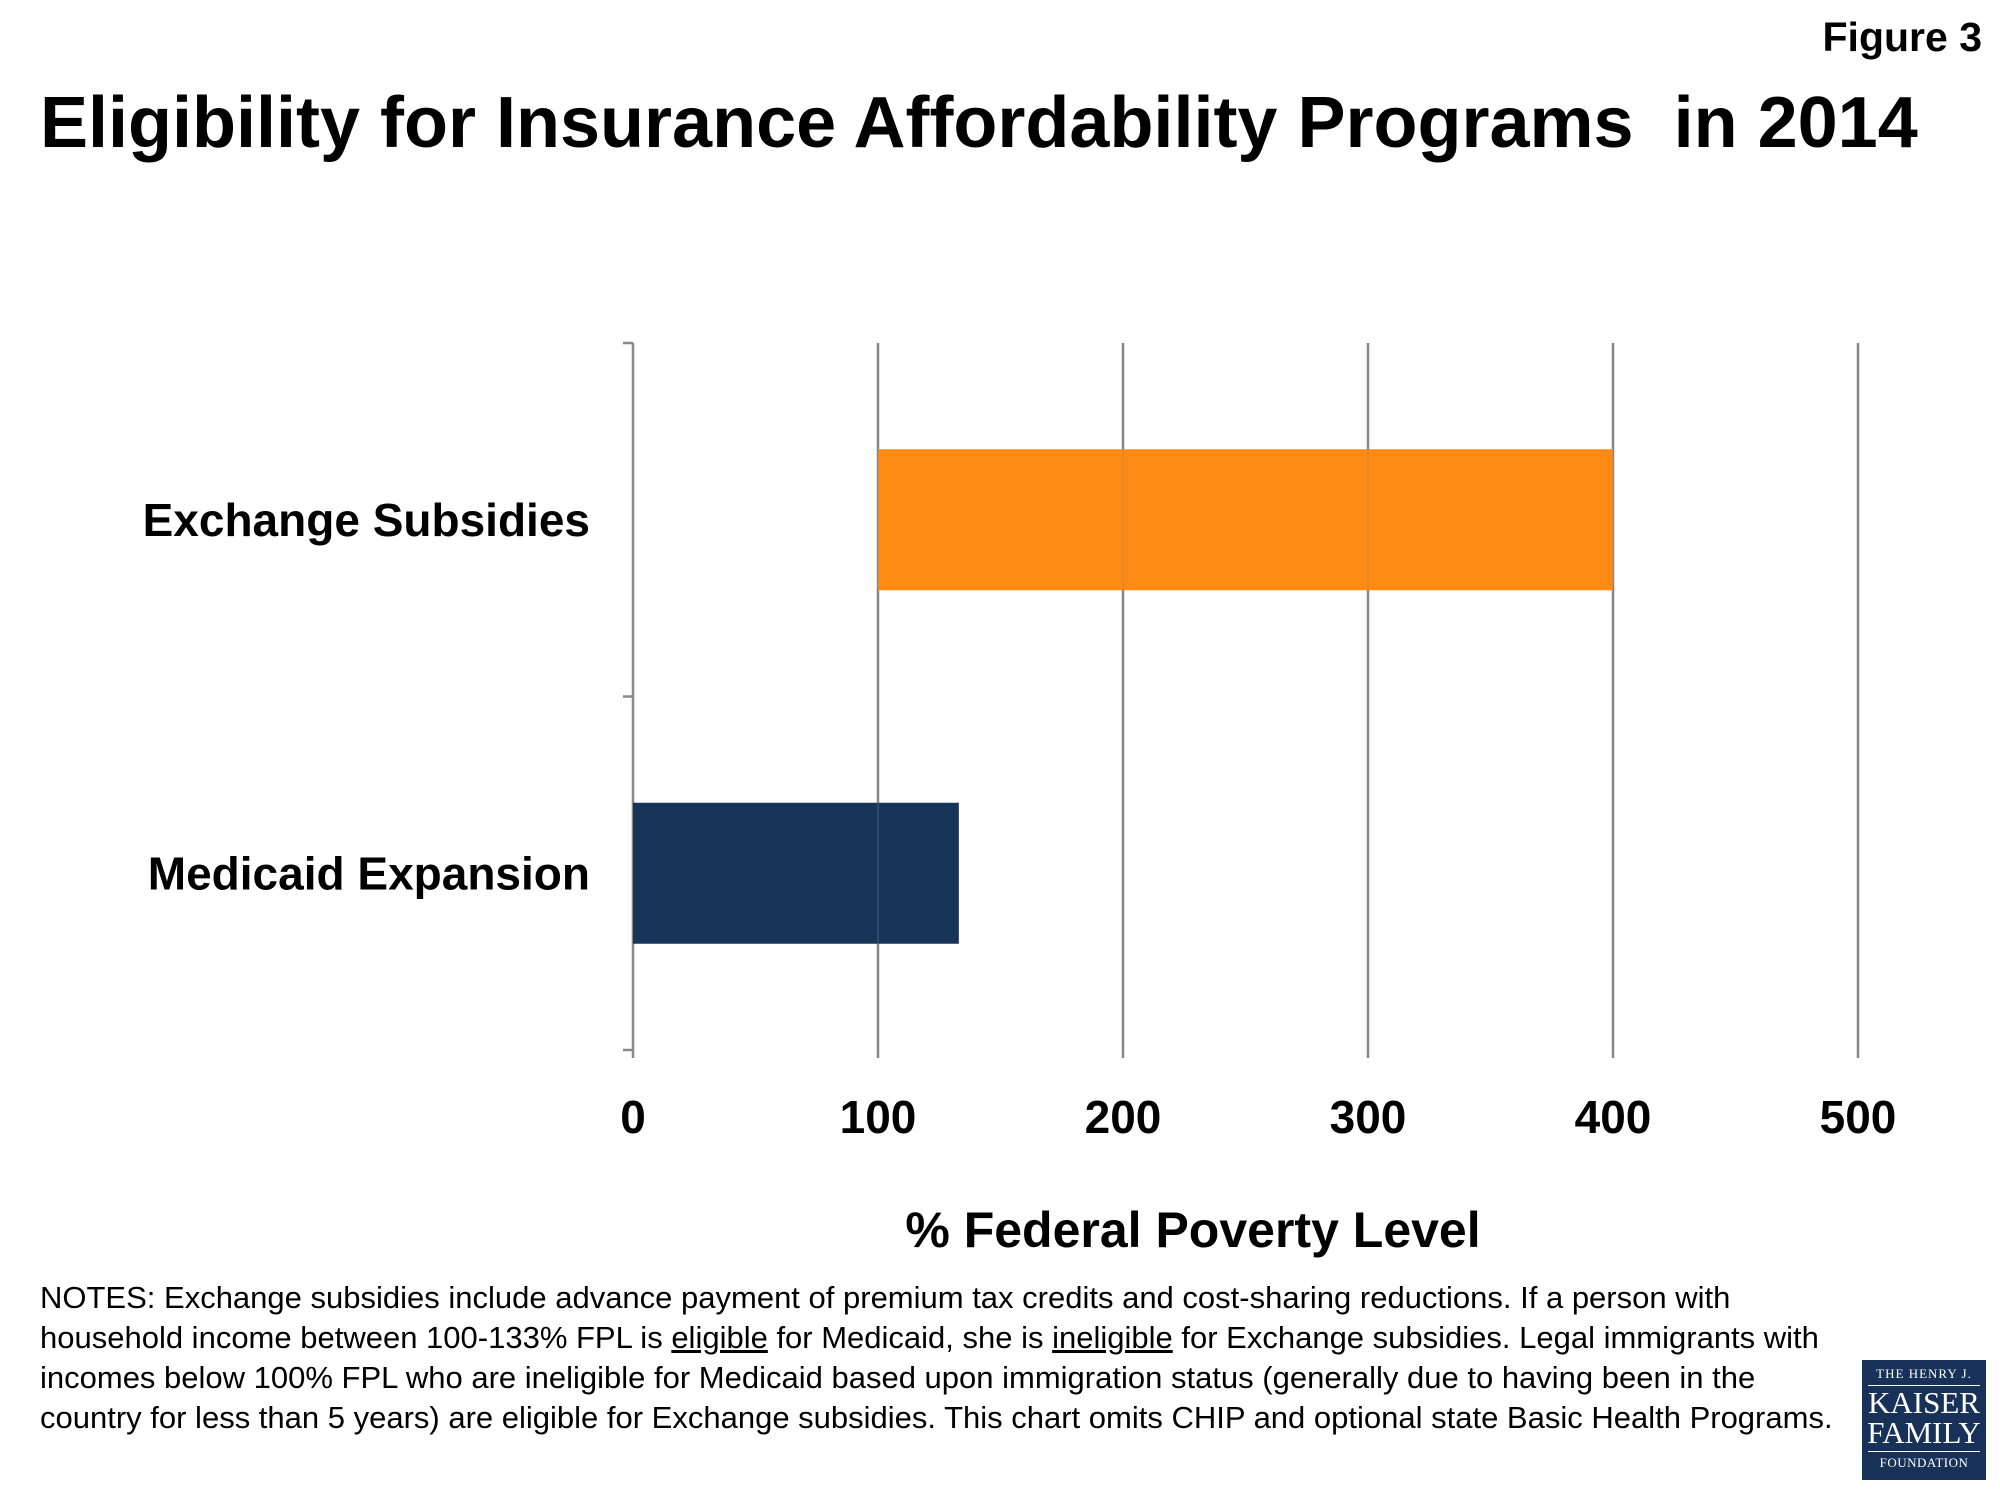 The height and width of the screenshot is (1500, 2000). What do you see at coordinates (1368, 1117) in the screenshot?
I see `x-tick-label: 300` at bounding box center [1368, 1117].